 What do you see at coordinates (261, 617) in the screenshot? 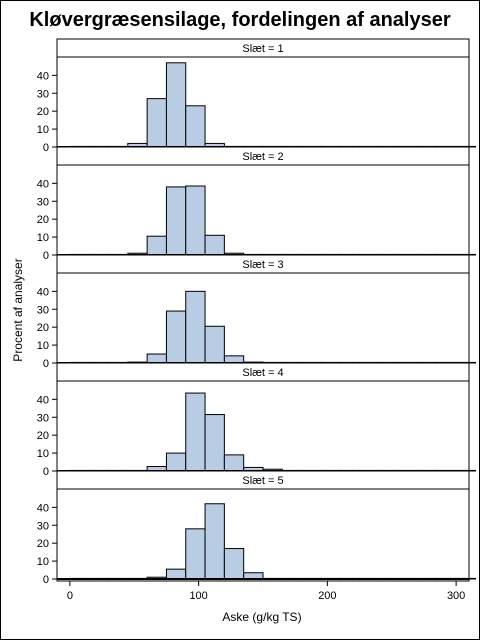
I see `x-axis-label: Aske (g/kg TS)` at bounding box center [261, 617].